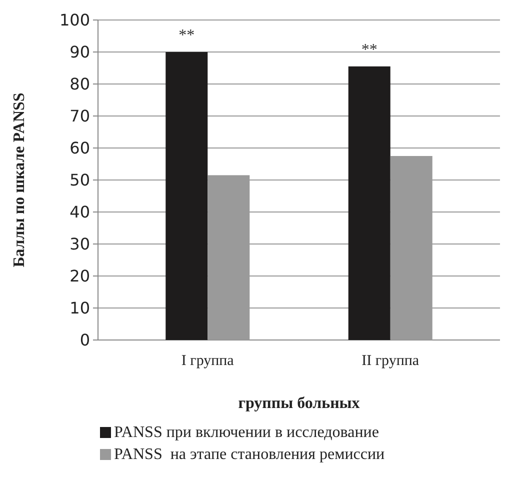  Describe the element at coordinates (250, 454) in the screenshot. I see `legend-label: PANSS на этапе становления ремиссии` at that location.